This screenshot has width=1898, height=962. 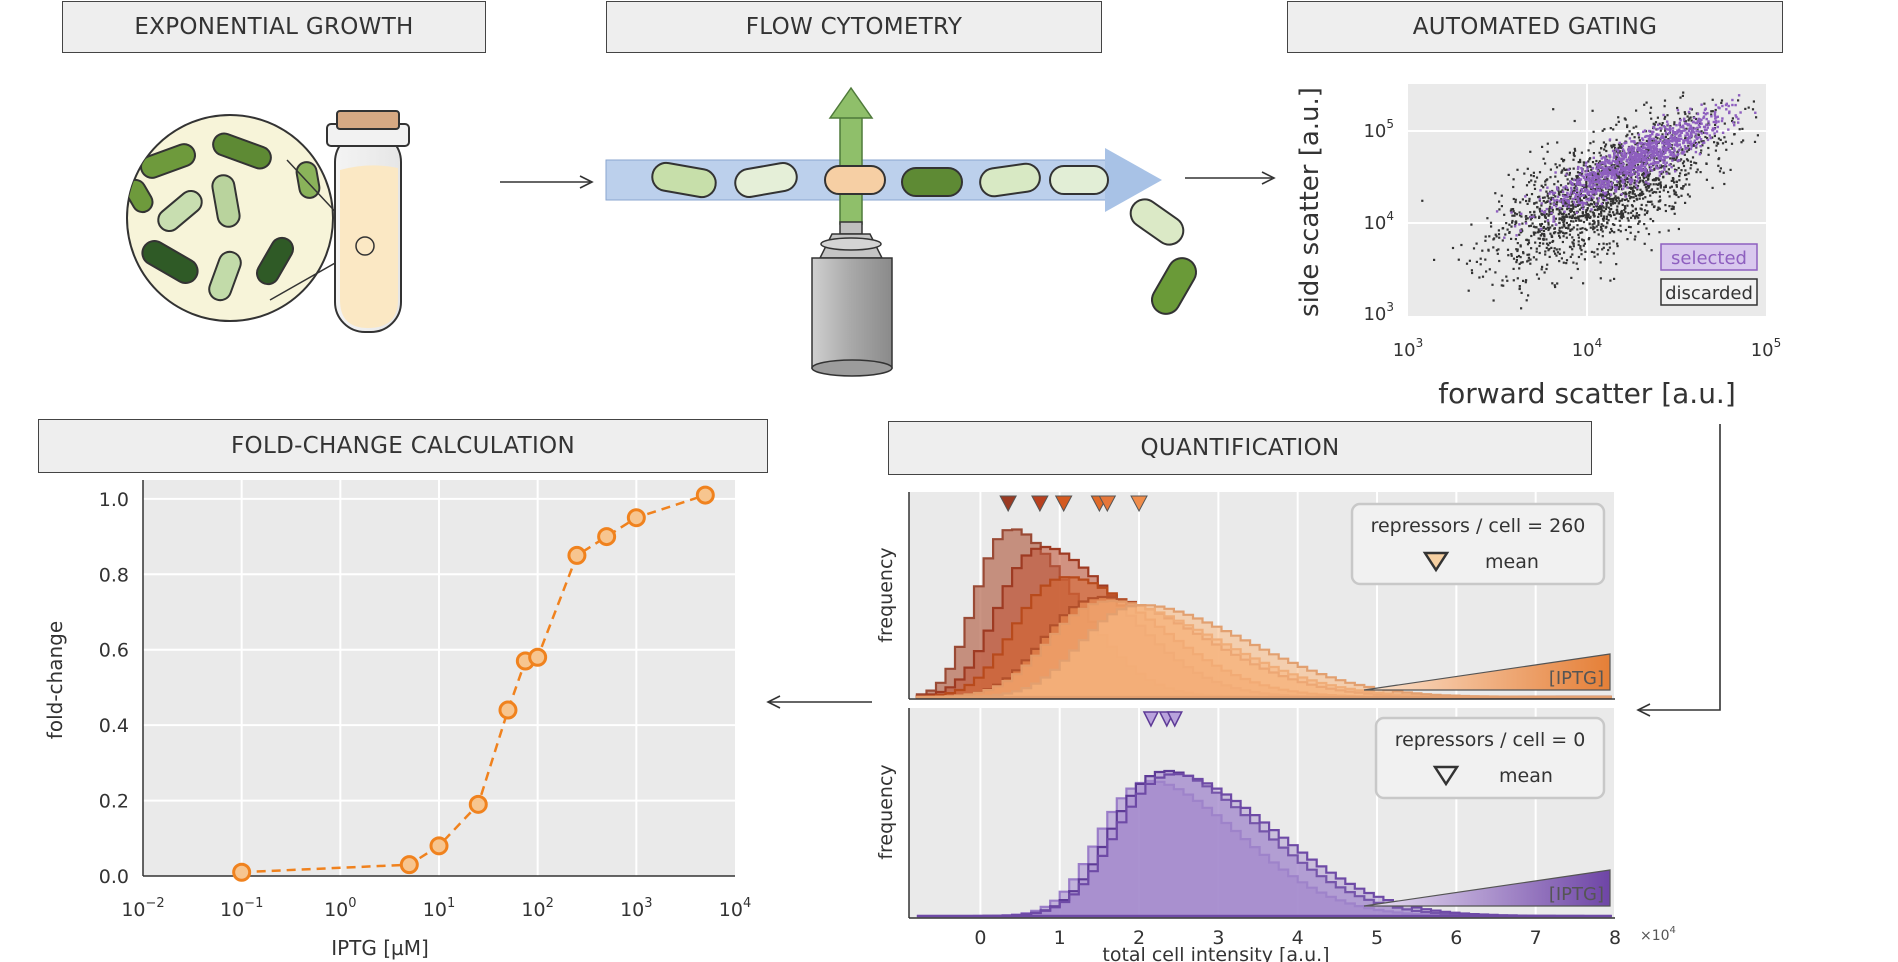 I want to click on foldchange-xtick: 104, so click(x=735, y=908).